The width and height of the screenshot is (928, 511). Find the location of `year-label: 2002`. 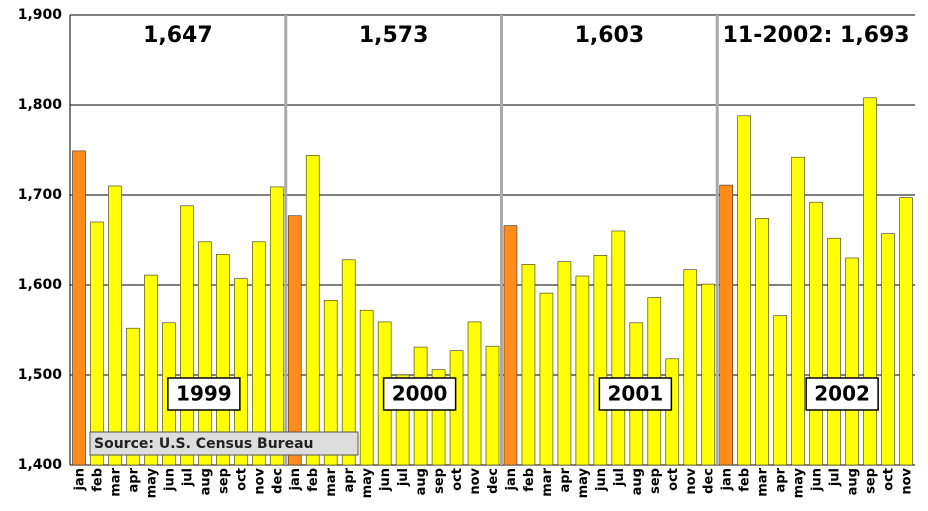

year-label: 2002 is located at coordinates (842, 394).